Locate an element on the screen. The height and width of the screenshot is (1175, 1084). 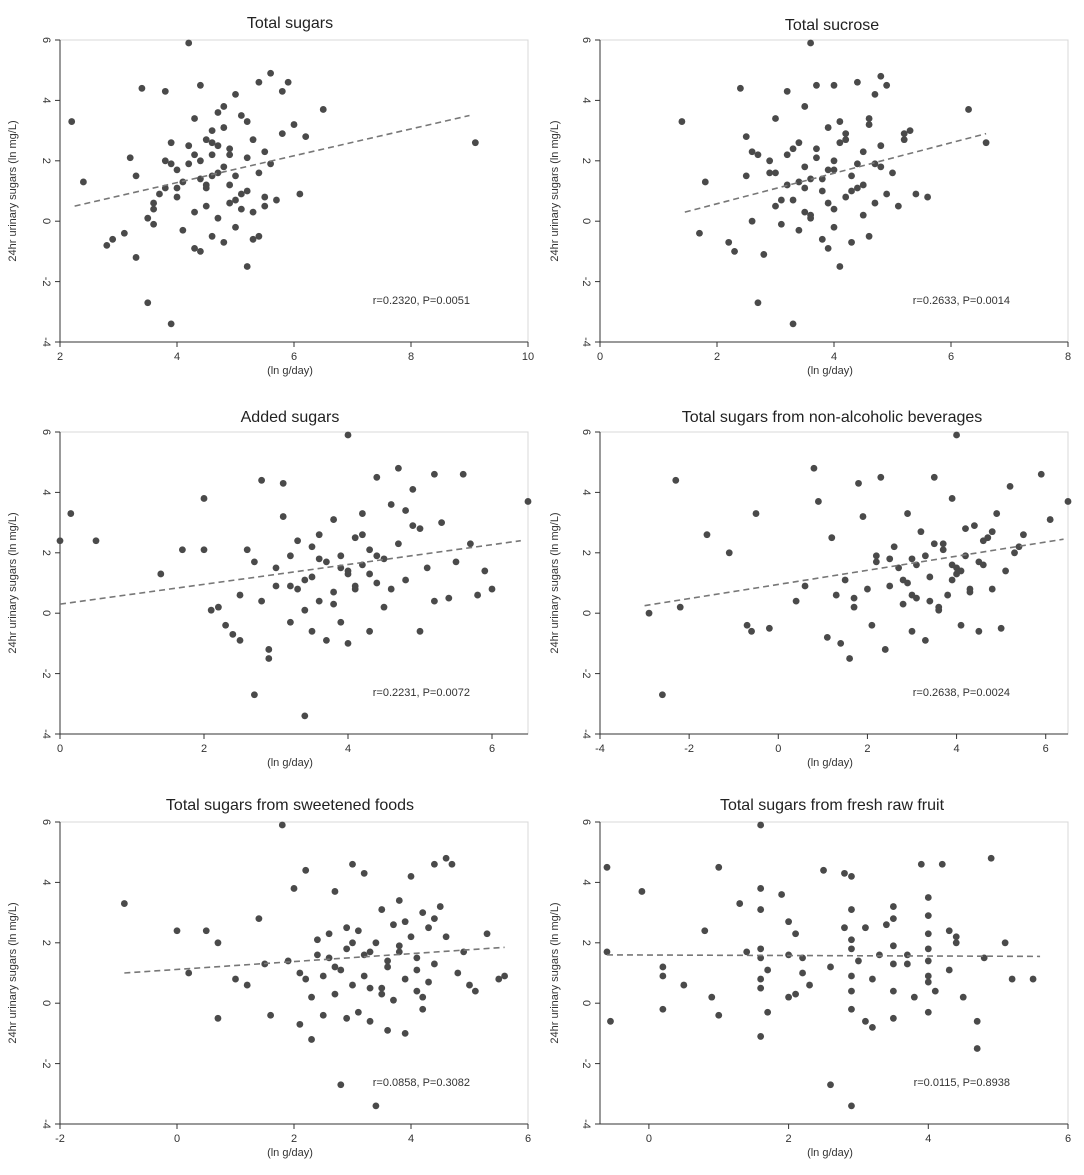
panel-1-x-tick-label: 4 is located at coordinates (177, 357).